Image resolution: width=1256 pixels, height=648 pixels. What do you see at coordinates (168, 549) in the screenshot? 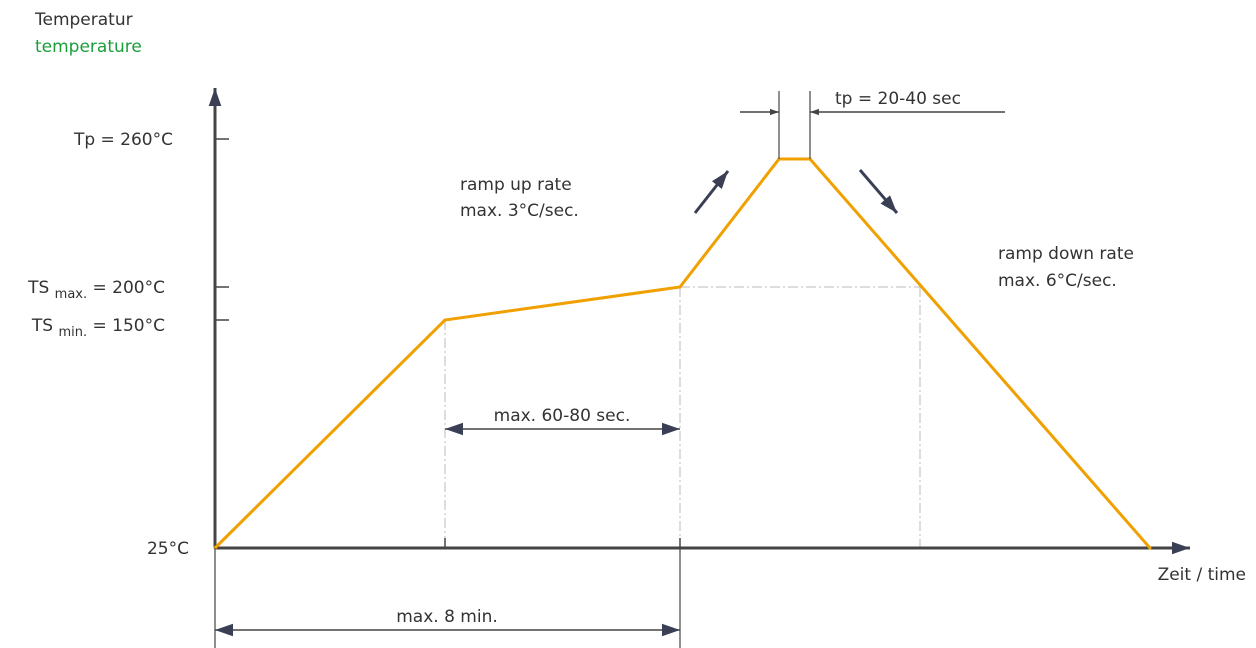
I see `y-tick-label-25: 25°C` at bounding box center [168, 549].